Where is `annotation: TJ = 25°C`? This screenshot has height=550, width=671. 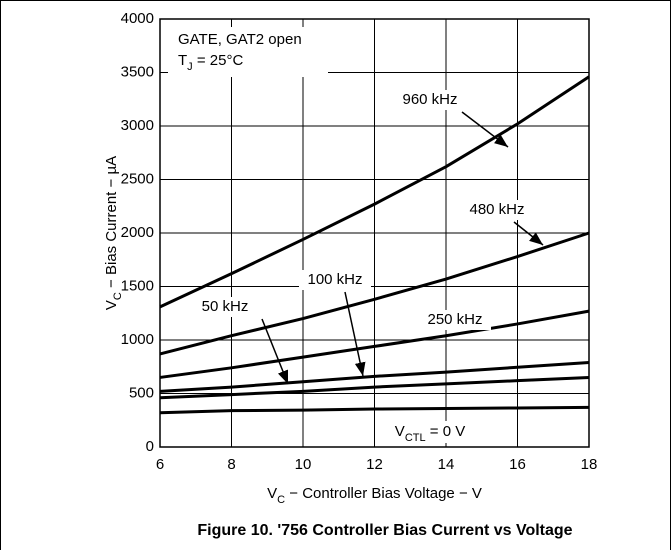
annotation: TJ = 25°C is located at coordinates (210, 62).